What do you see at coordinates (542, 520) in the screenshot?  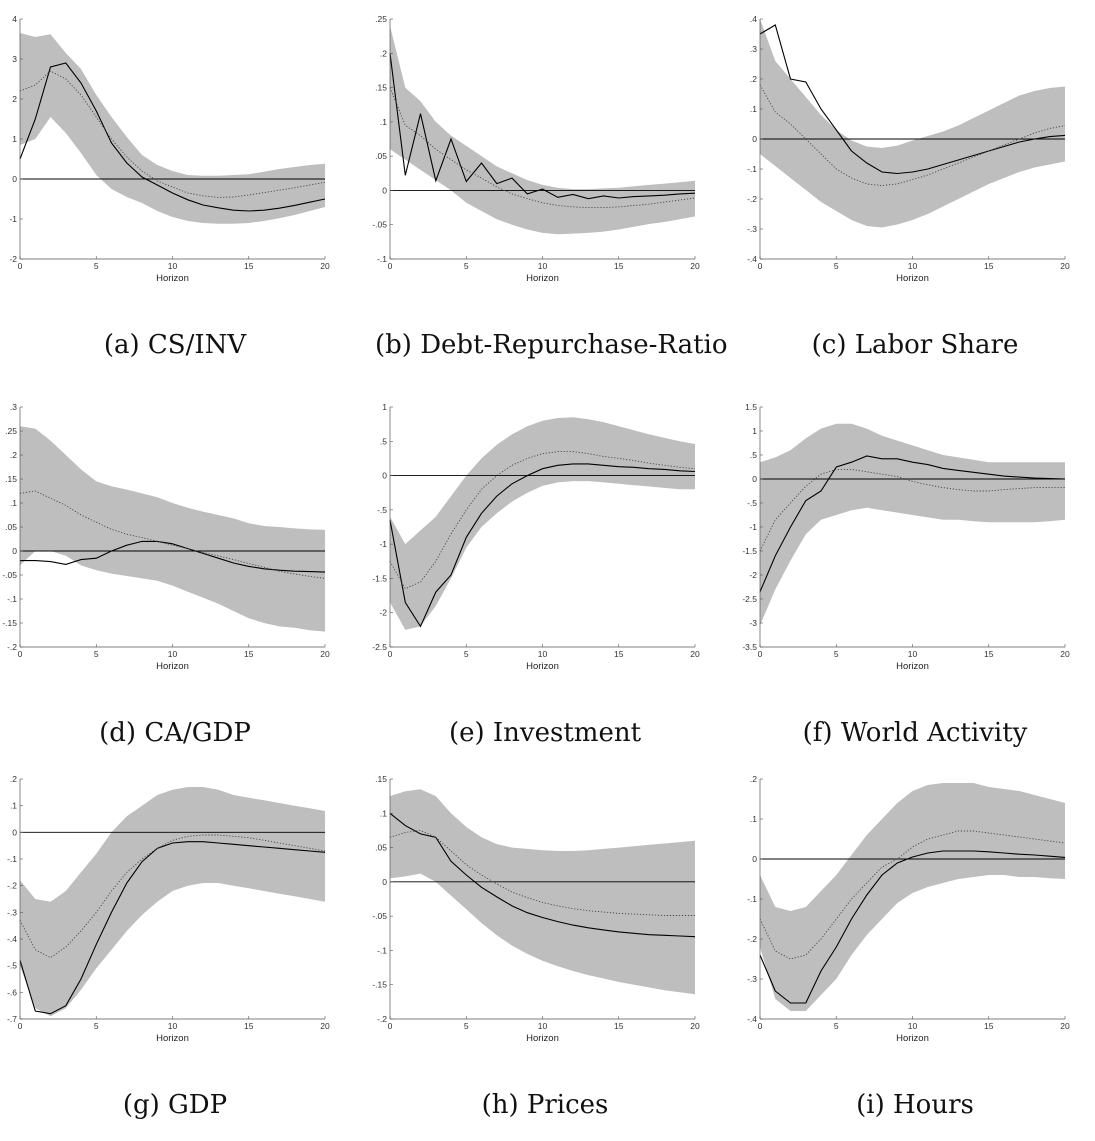 I see `chart-e-series-dotted-line` at bounding box center [542, 520].